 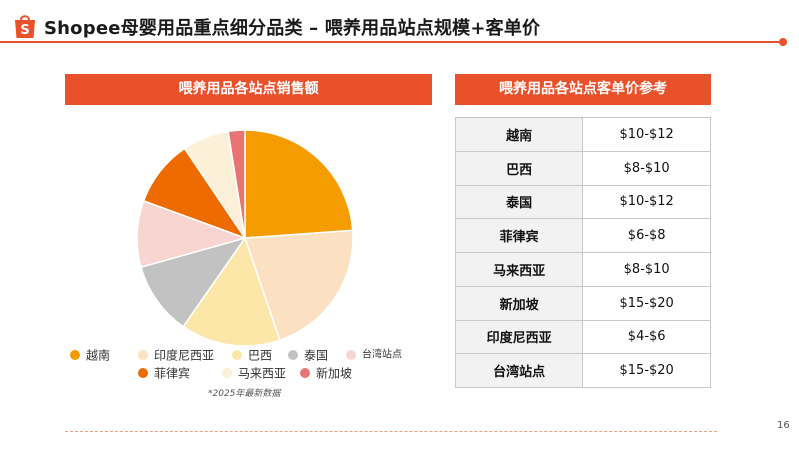 I want to click on site-cell: 越南, so click(x=519, y=134).